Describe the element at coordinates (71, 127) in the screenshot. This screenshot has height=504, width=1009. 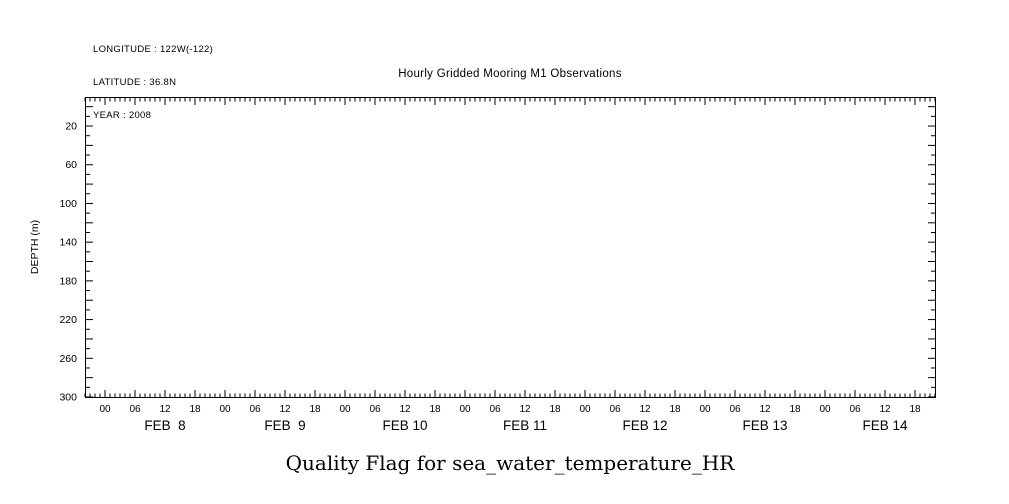
I see `y-tick-label: 20` at that location.